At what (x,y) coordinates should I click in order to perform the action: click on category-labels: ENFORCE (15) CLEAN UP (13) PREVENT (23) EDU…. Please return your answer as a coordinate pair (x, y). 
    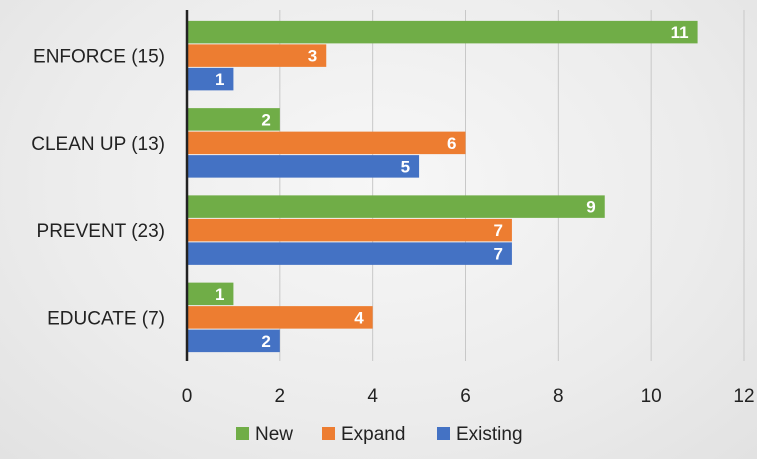
    Looking at the image, I should click on (98, 188).